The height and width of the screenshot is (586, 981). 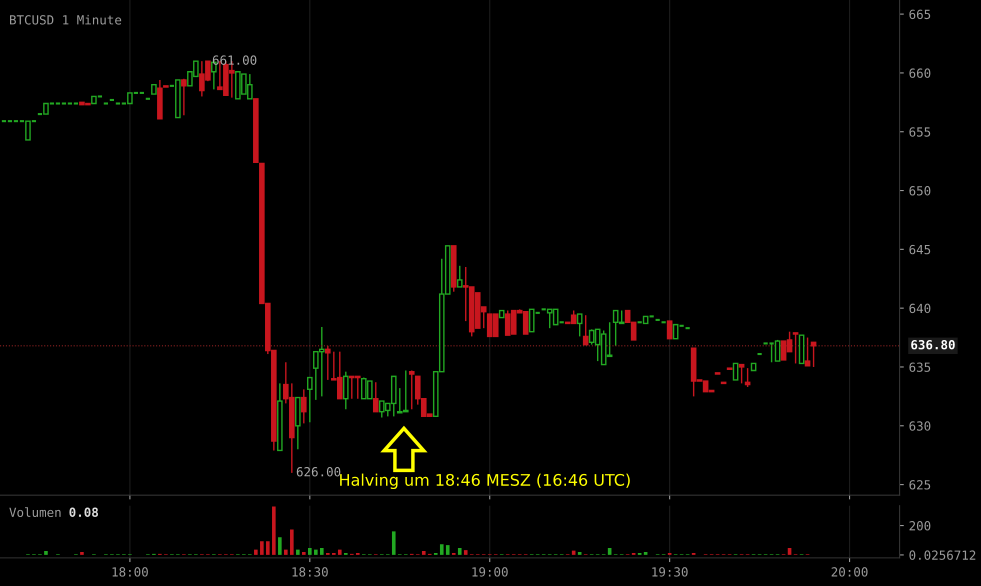 What do you see at coordinates (130, 572) in the screenshot?
I see `x-tick-label: 18:00` at bounding box center [130, 572].